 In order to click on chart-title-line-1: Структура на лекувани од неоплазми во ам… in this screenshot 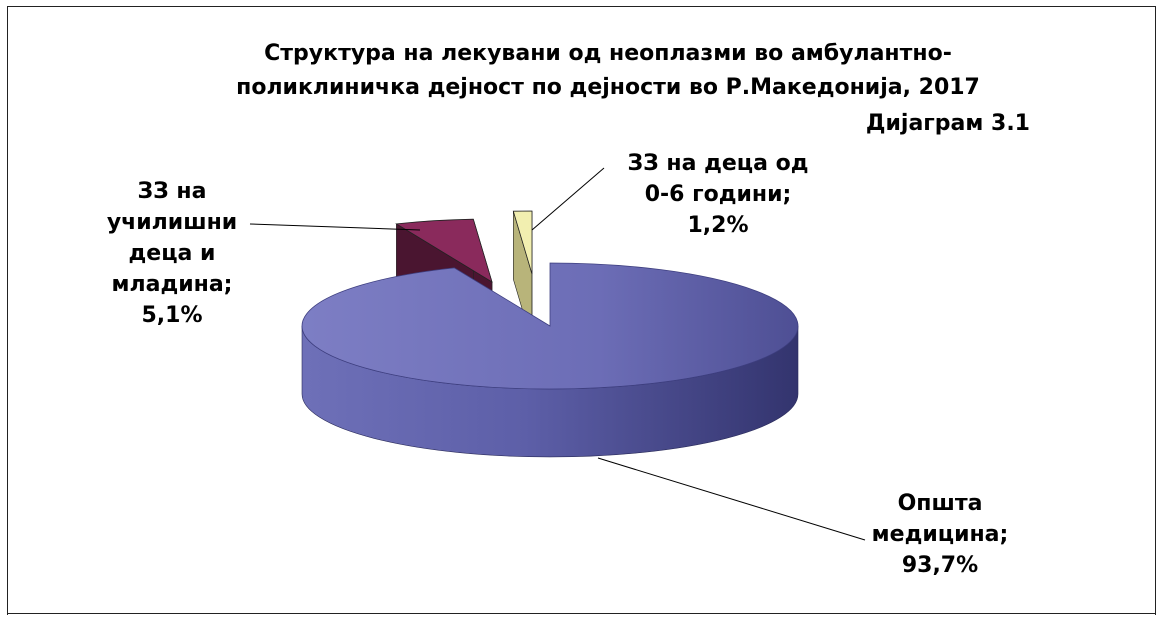, I will do `click(608, 53)`.